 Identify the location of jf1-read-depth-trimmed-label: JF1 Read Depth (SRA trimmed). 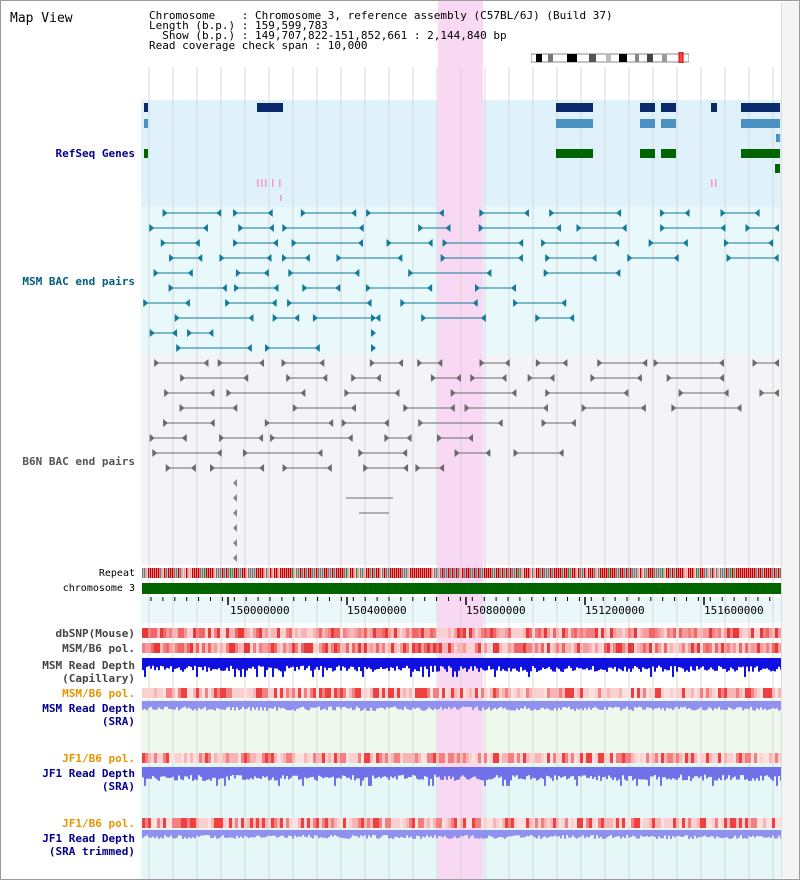
(88, 845).